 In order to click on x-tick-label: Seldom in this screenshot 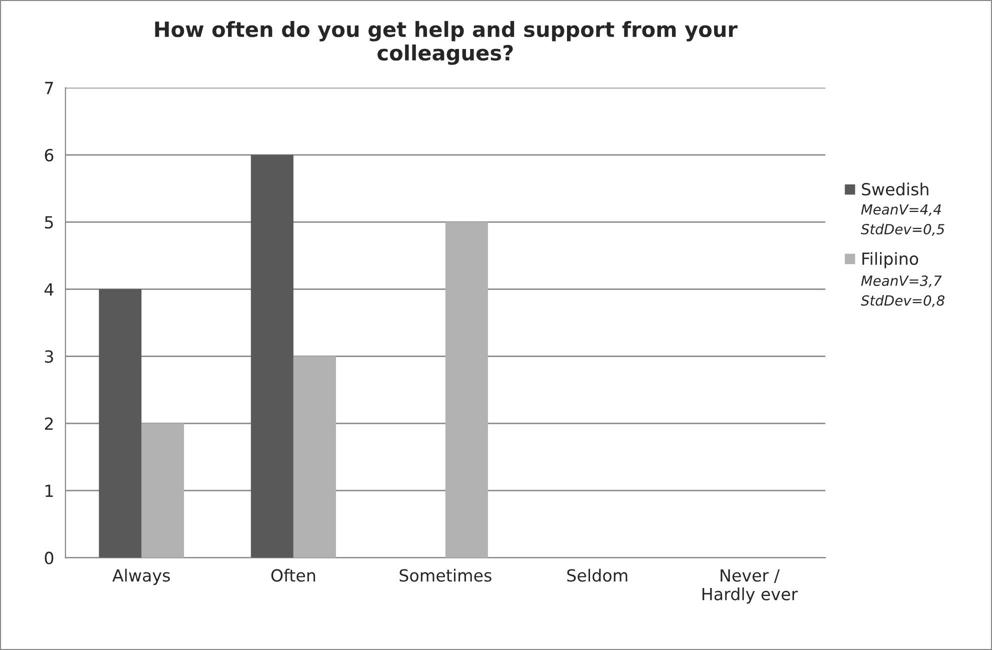, I will do `click(597, 575)`.